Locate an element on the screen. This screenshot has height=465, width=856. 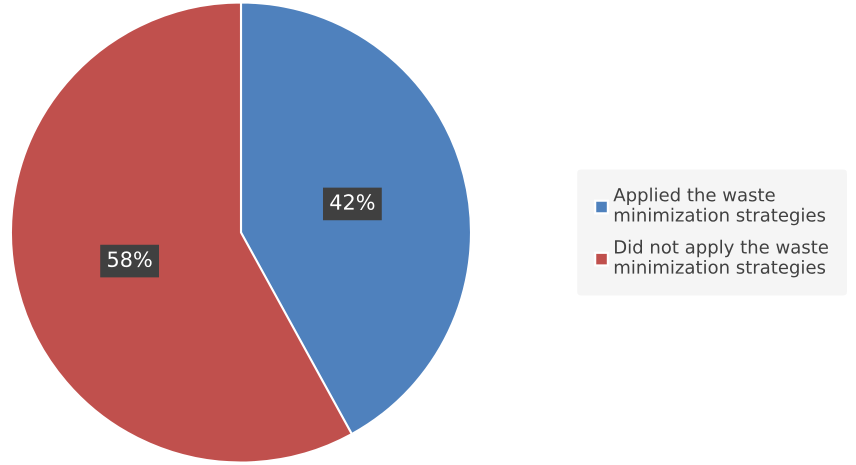
data-label: 42% is located at coordinates (352, 202).